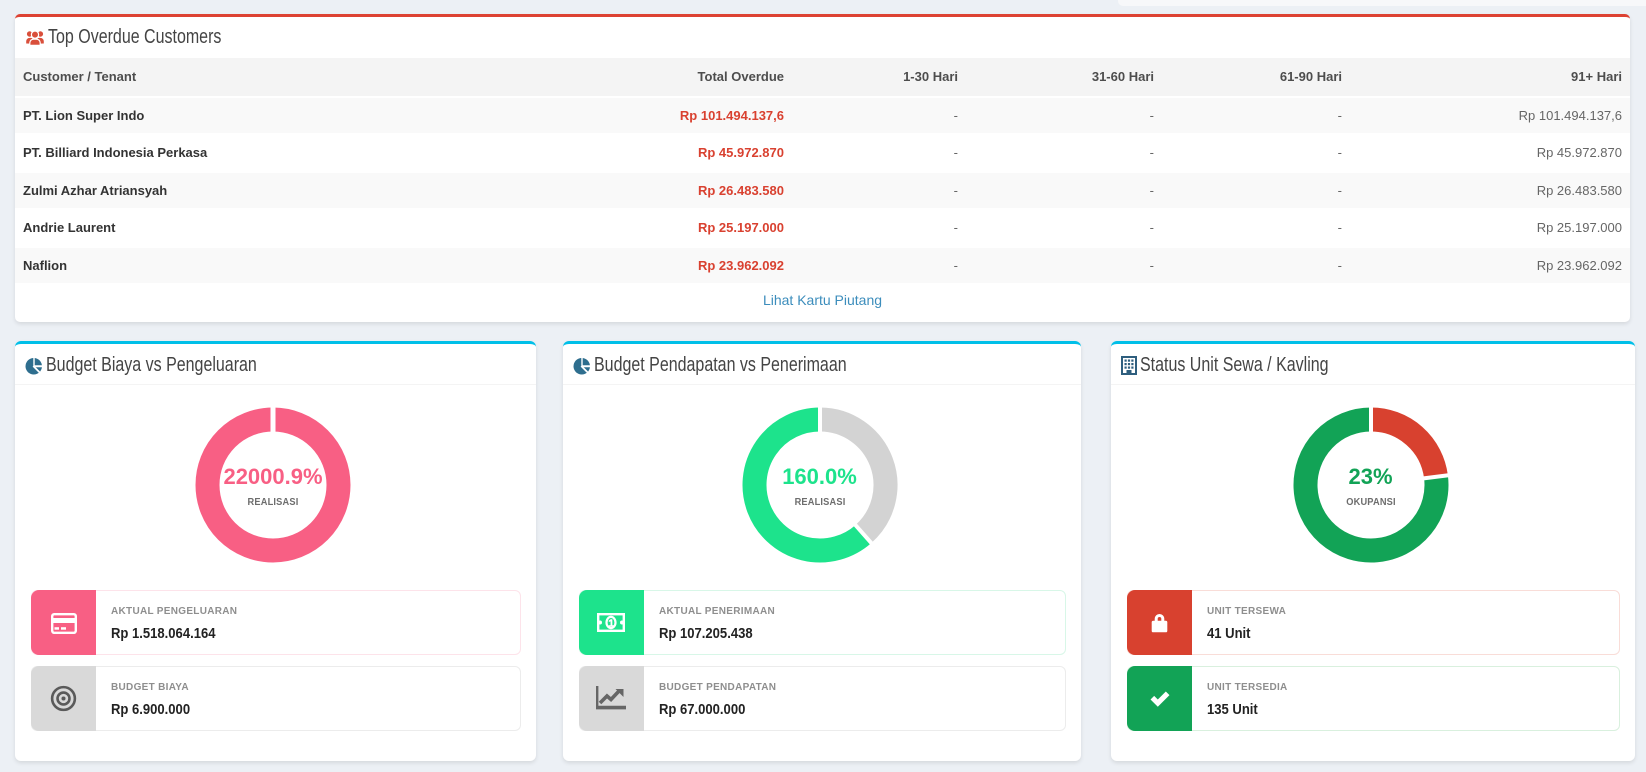 This screenshot has width=1646, height=772. I want to click on svg-text: 1, so click(611, 623).